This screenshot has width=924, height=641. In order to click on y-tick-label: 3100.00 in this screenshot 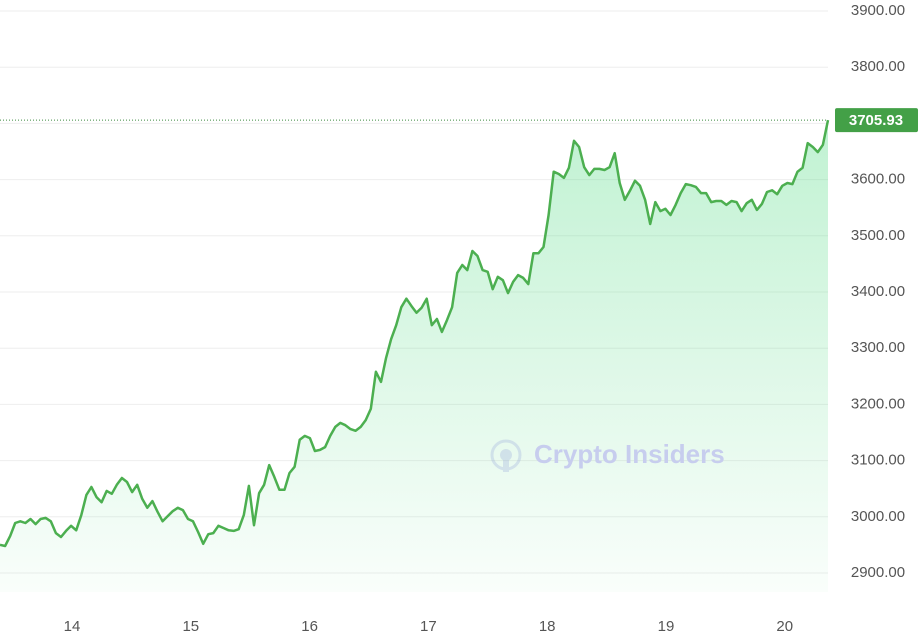, I will do `click(878, 460)`.